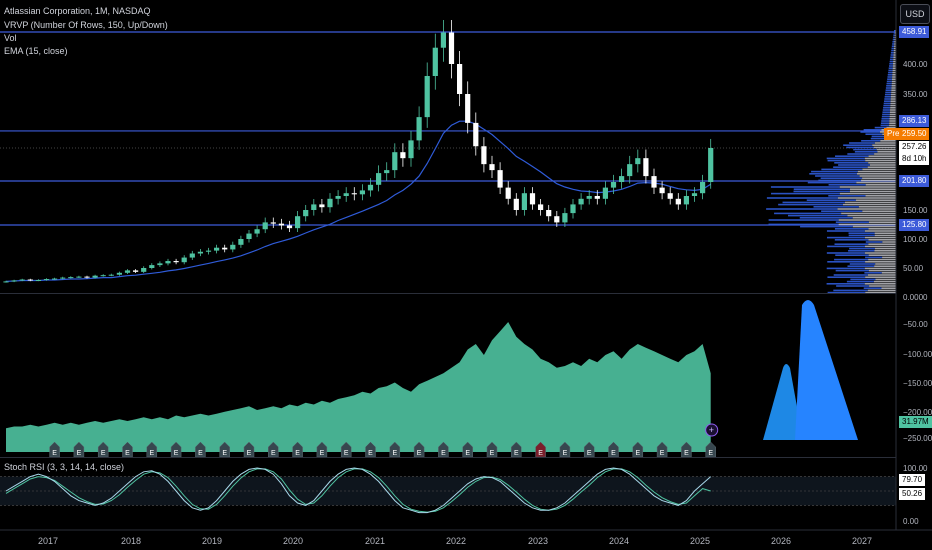 The image size is (932, 550). Describe the element at coordinates (10, 38) in the screenshot. I see `volume-legend: Vol` at that location.